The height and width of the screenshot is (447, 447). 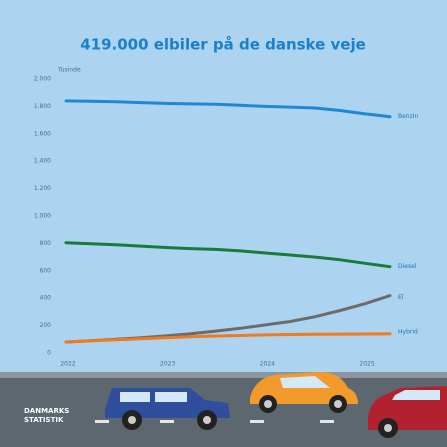 I want to click on y-tick-label: 600, so click(x=46, y=270).